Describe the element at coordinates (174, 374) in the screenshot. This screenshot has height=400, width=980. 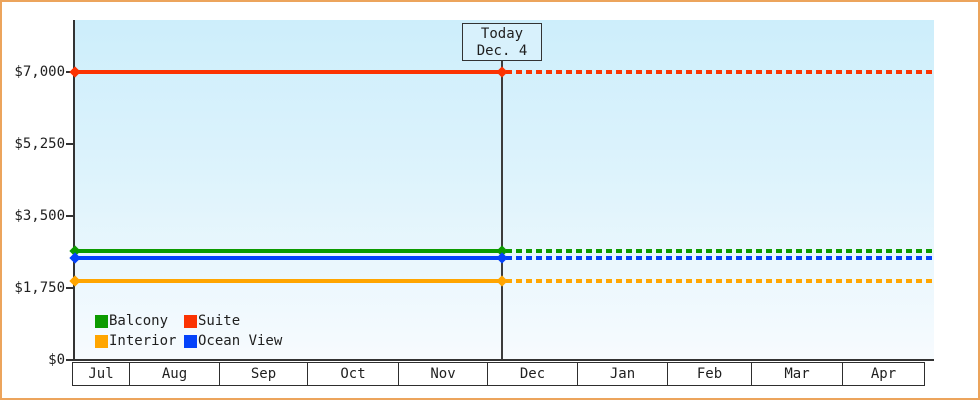
I see `month-cell-aug: Aug` at that location.